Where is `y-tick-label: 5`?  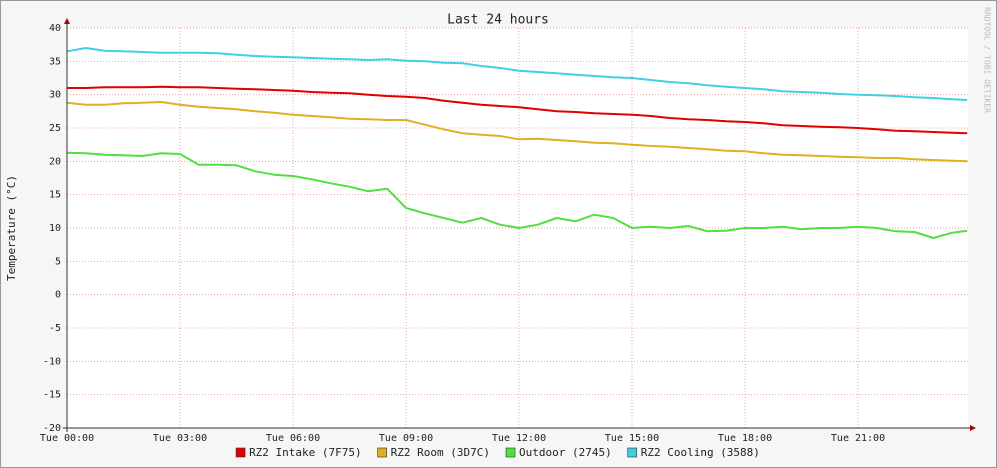 y-tick-label: 5 is located at coordinates (58, 261).